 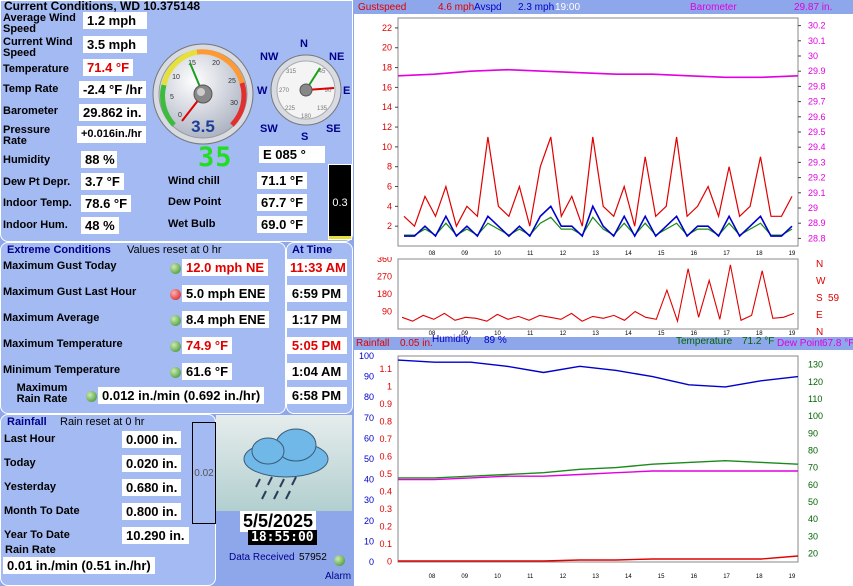 What do you see at coordinates (282, 224) in the screenshot?
I see `wetbulb-value: 69.0 °F` at bounding box center [282, 224].